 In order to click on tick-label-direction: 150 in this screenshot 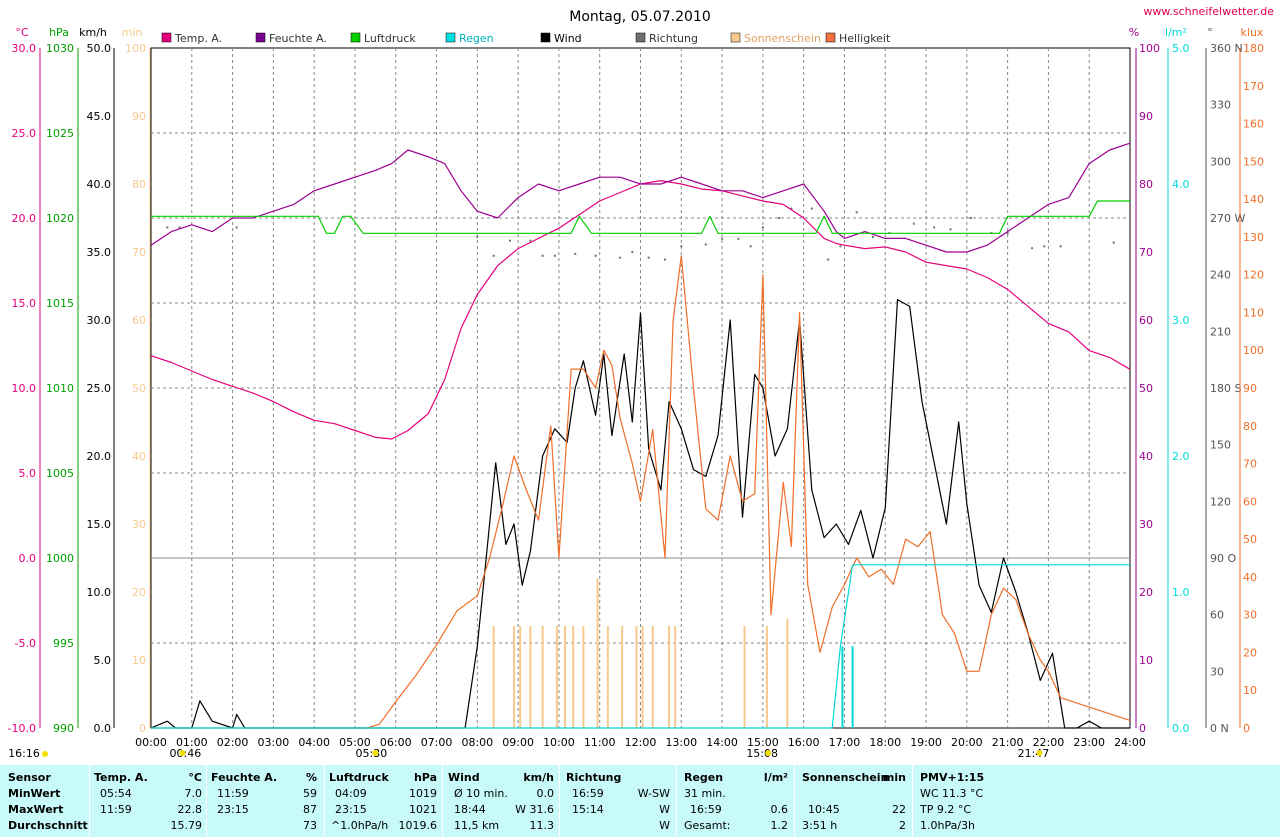, I will do `click(1220, 445)`.